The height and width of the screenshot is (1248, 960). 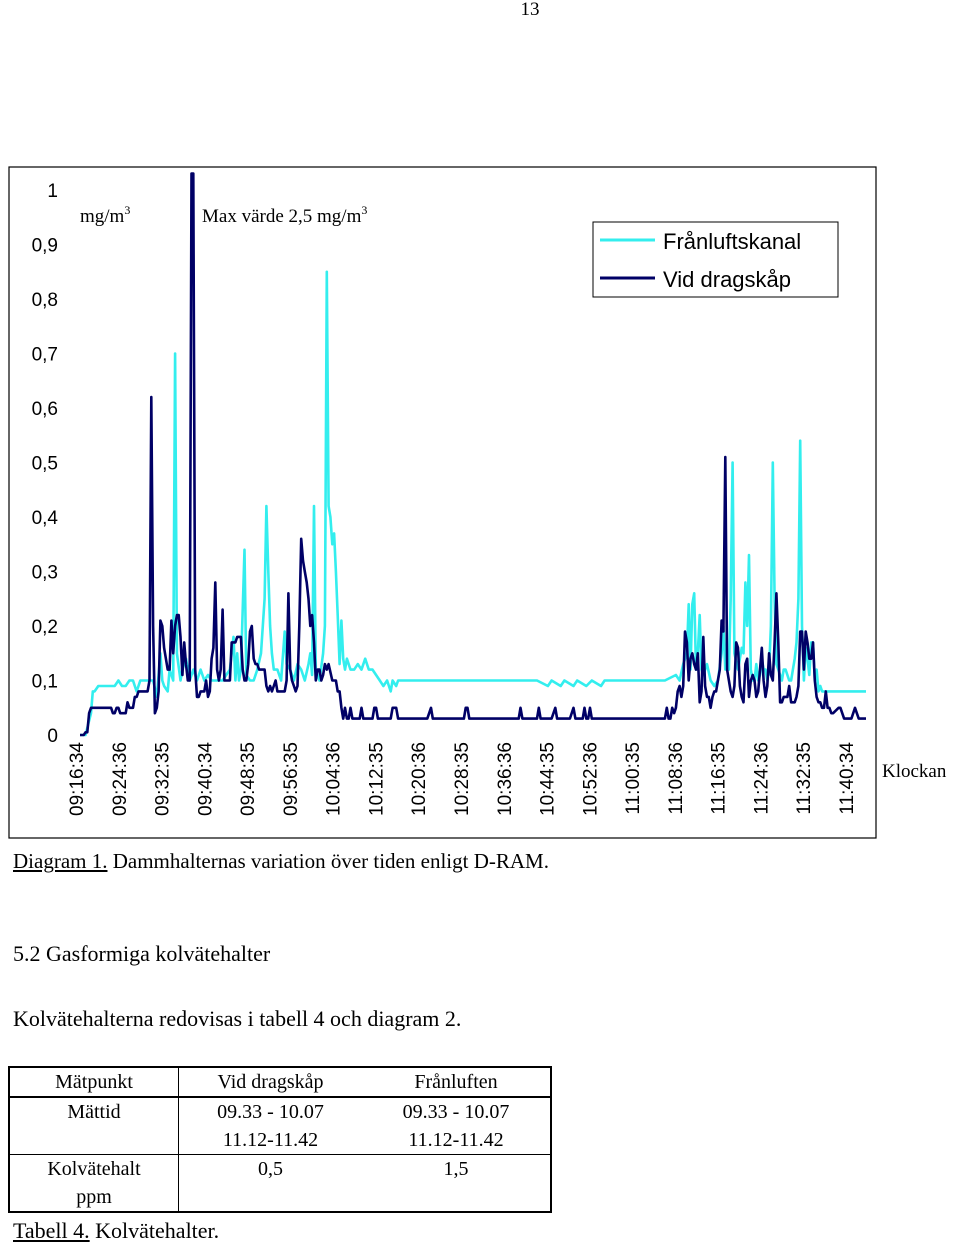 What do you see at coordinates (590, 779) in the screenshot?
I see `x-tick-label: 10:52:36` at bounding box center [590, 779].